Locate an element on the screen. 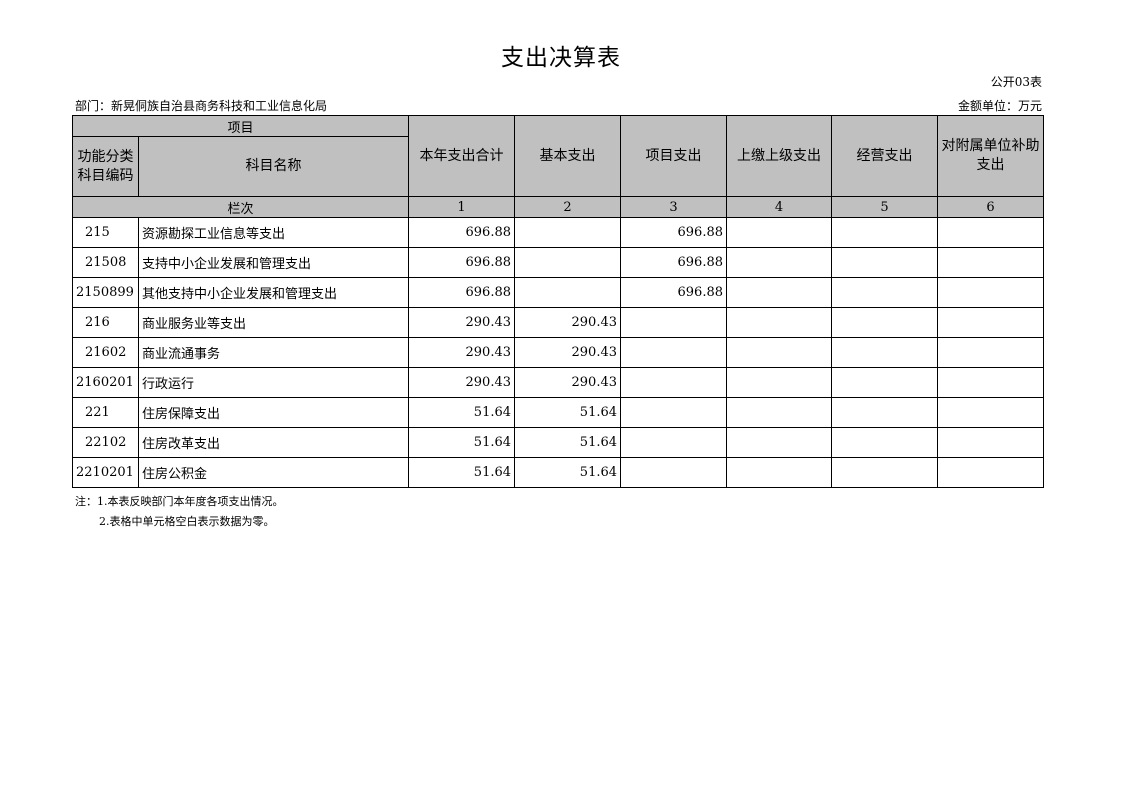 Image resolution: width=1122 pixels, height=793 pixels. table-row: 2160201 行政运行 290.43 290.43 is located at coordinates (558, 382).